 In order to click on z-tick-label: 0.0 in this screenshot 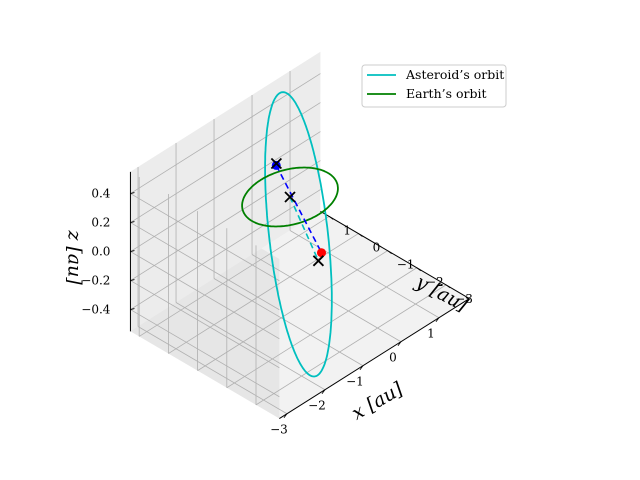, I will do `click(100, 252)`.